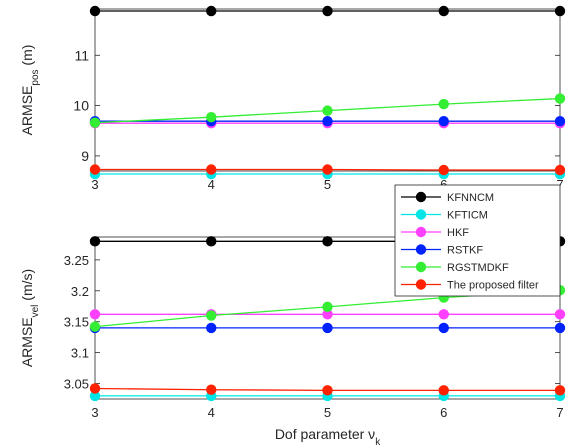 This screenshot has width=573, height=448. What do you see at coordinates (458, 233) in the screenshot?
I see `legend-label: HKF` at bounding box center [458, 233].